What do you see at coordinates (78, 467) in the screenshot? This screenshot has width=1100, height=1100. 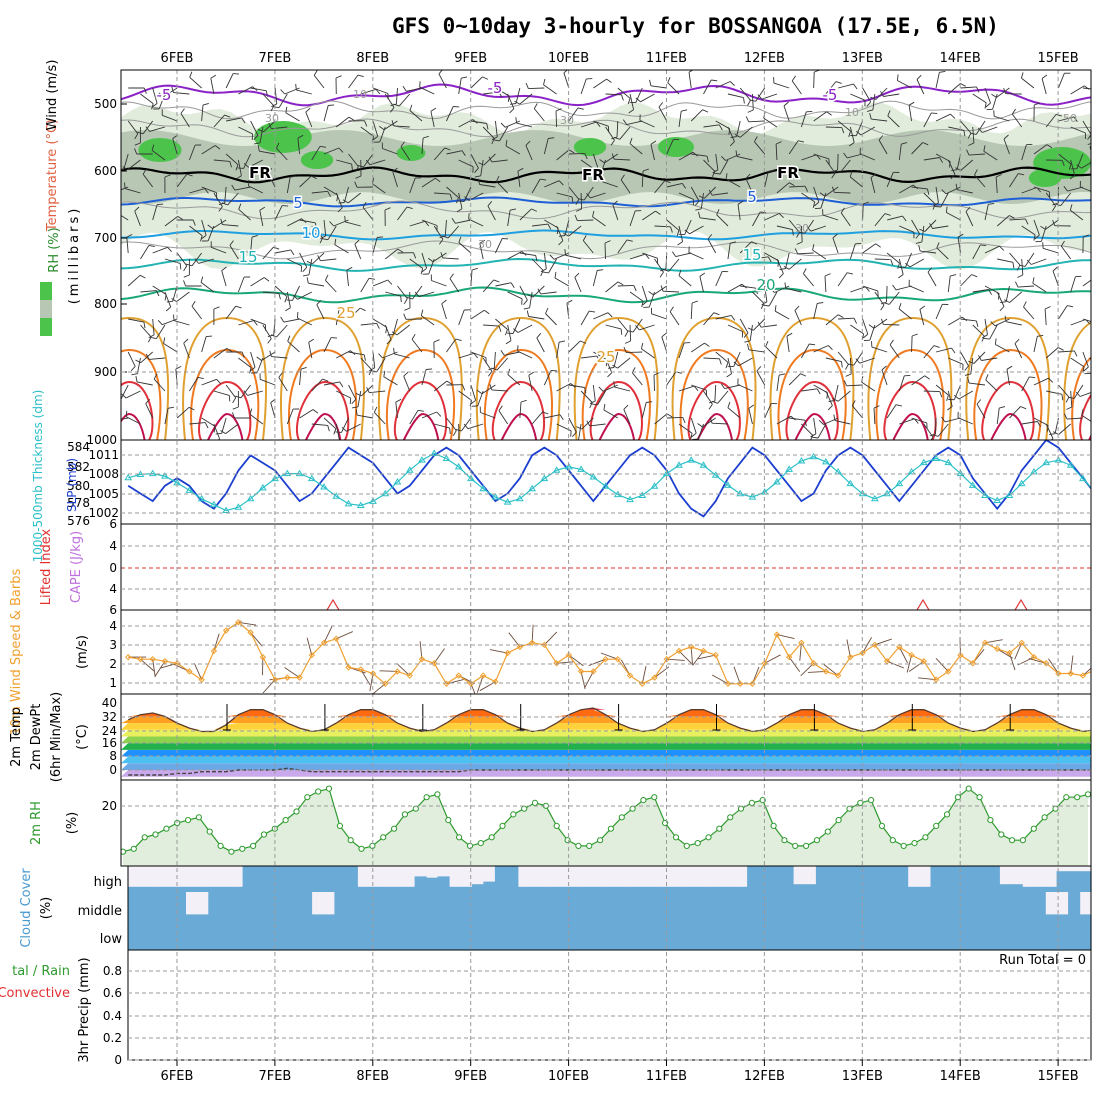 I see `thickness-tick: 582` at bounding box center [78, 467].